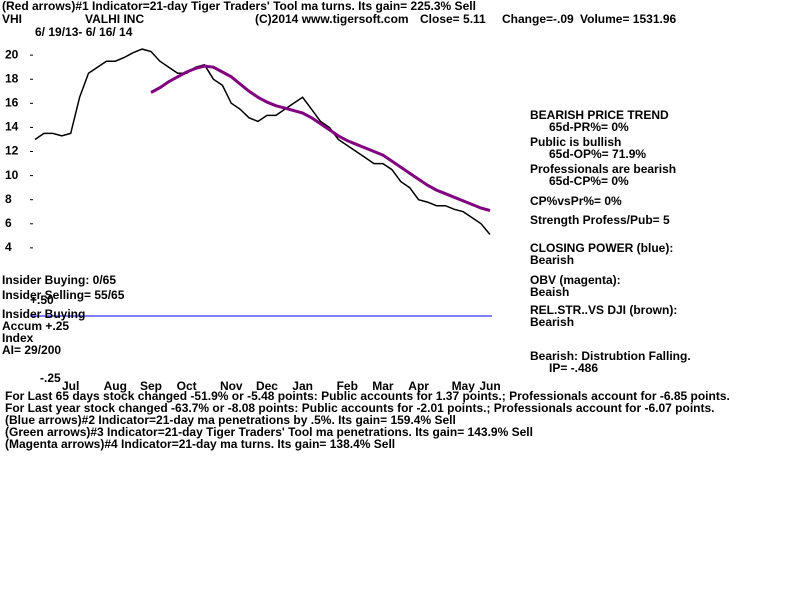  I want to click on y-tick-label: 10, so click(12, 175).